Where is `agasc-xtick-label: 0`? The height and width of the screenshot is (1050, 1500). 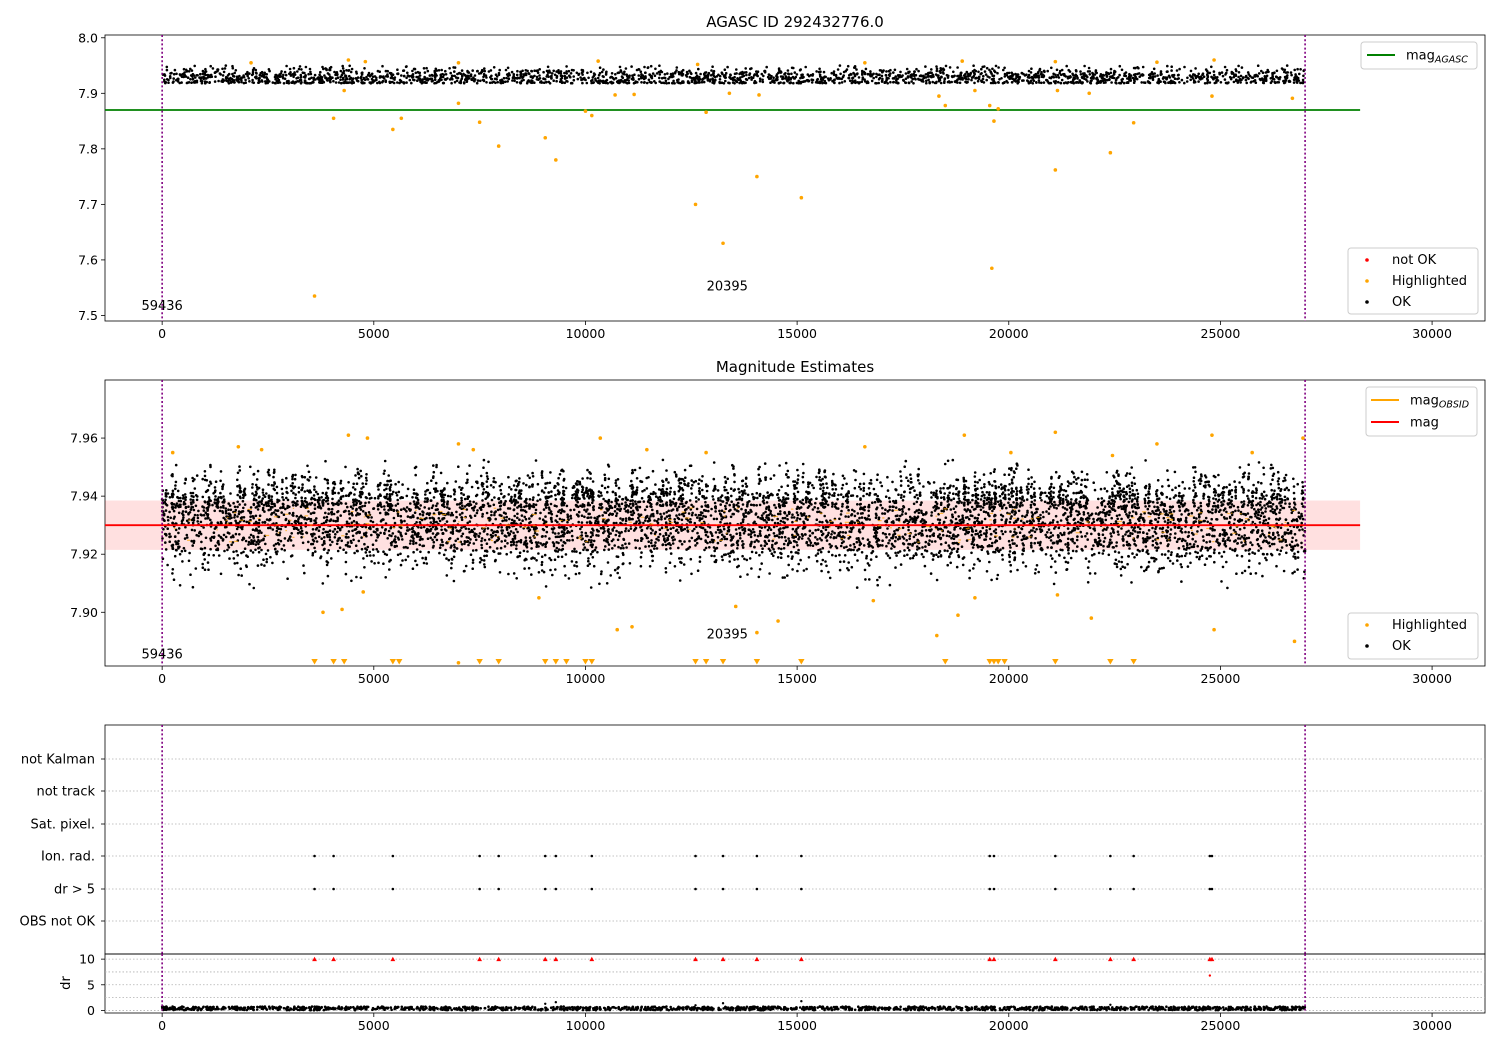
agasc-xtick-label: 0 is located at coordinates (162, 333).